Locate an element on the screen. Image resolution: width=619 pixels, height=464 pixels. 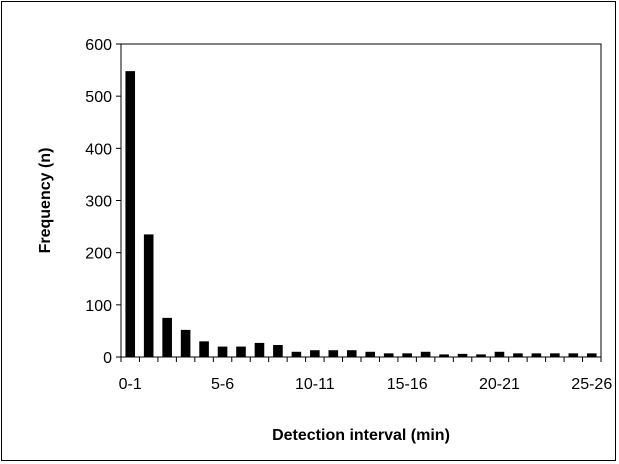
y-tick-label: 200 is located at coordinates (98, 254).